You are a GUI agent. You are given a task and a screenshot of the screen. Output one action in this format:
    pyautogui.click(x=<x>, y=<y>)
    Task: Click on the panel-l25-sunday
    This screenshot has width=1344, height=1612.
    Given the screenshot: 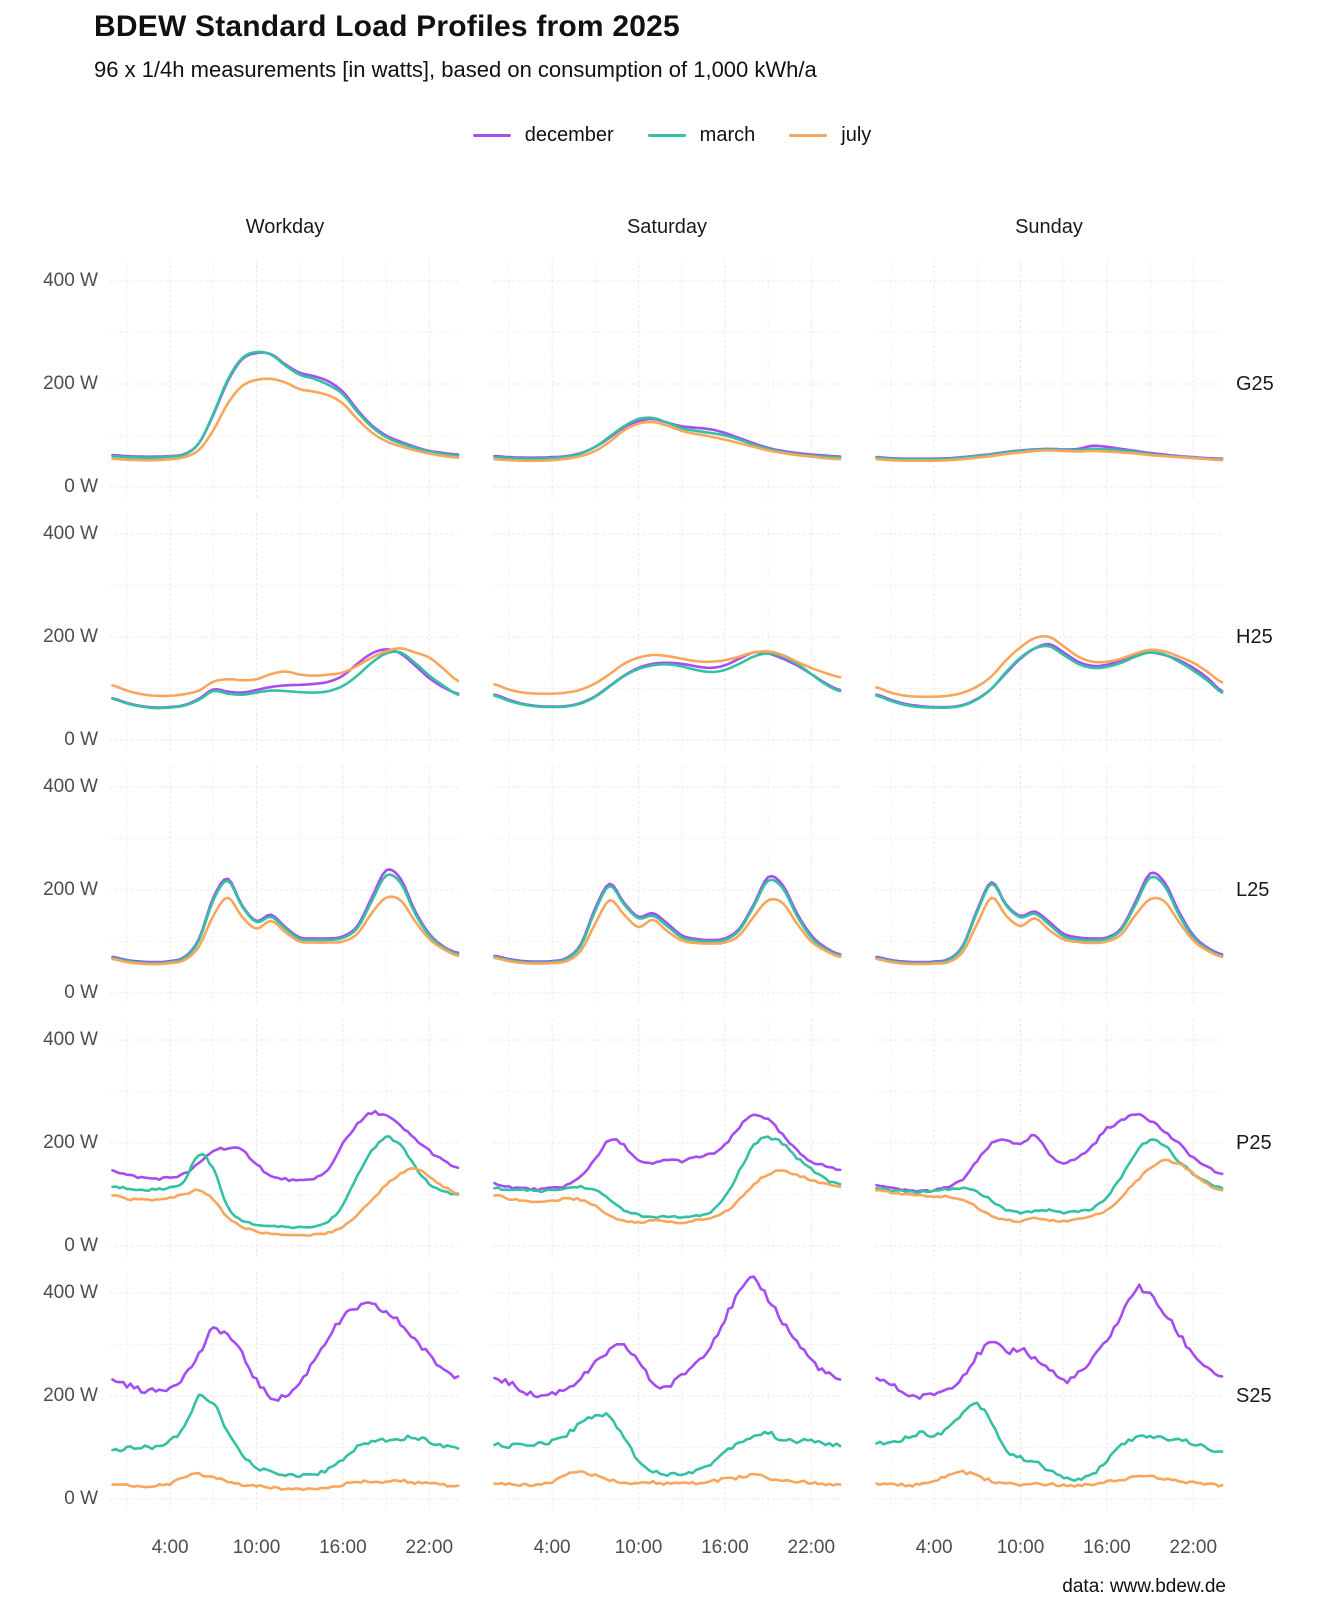 What is the action you would take?
    pyautogui.click(x=1049, y=884)
    